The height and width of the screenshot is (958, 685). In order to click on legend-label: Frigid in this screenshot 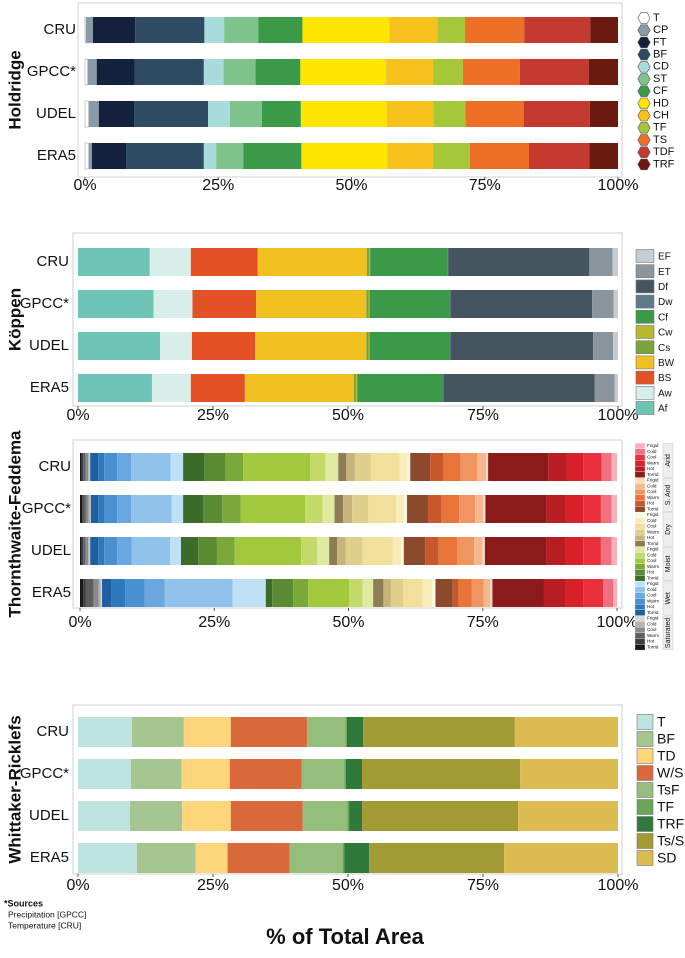, I will do `click(653, 480)`.